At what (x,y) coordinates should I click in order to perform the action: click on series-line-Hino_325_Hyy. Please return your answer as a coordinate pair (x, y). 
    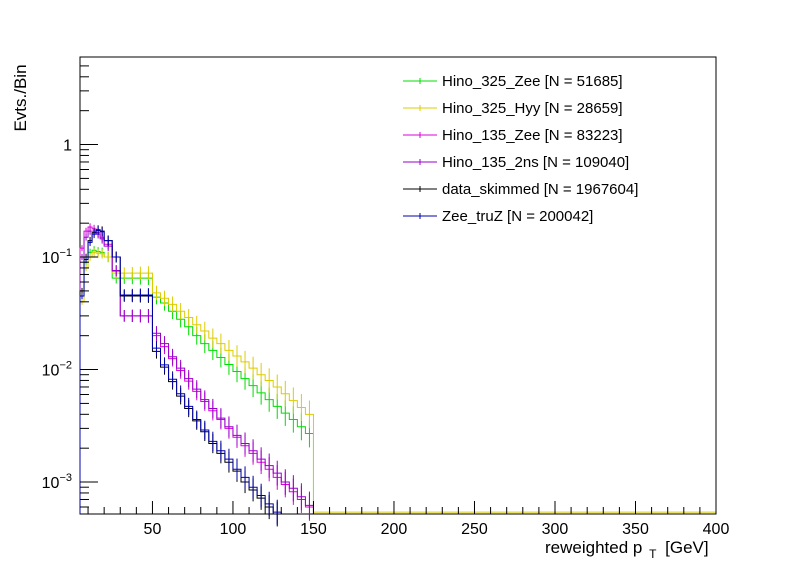
    Looking at the image, I should click on (196, 382).